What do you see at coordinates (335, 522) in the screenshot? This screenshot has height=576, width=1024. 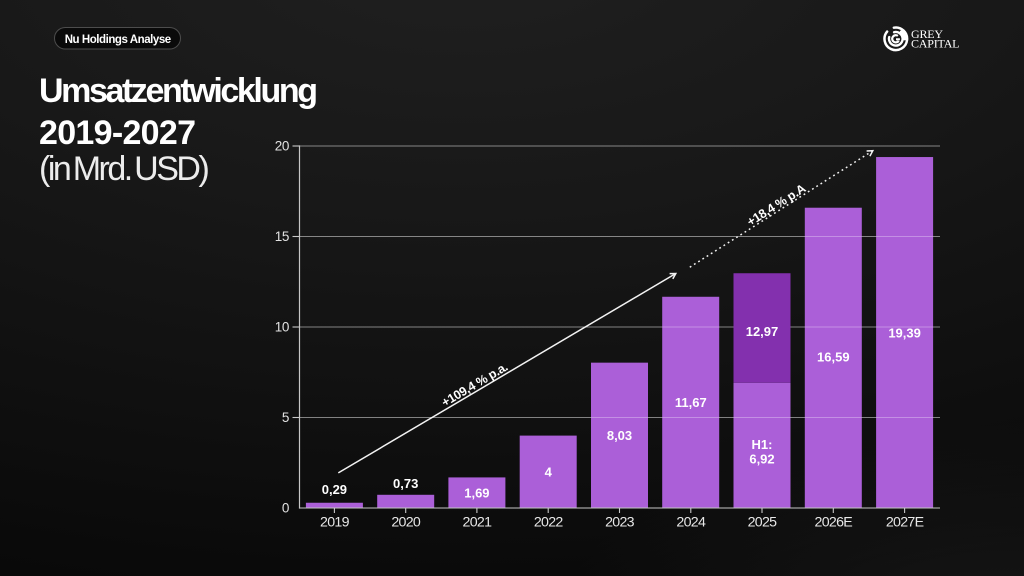 I see `svg-text: 2019` at bounding box center [335, 522].